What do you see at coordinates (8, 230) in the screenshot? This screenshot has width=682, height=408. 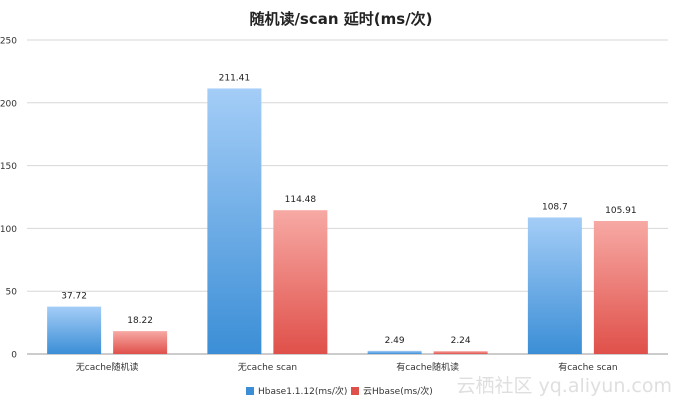 I see `y-tick-label: 100` at bounding box center [8, 230].